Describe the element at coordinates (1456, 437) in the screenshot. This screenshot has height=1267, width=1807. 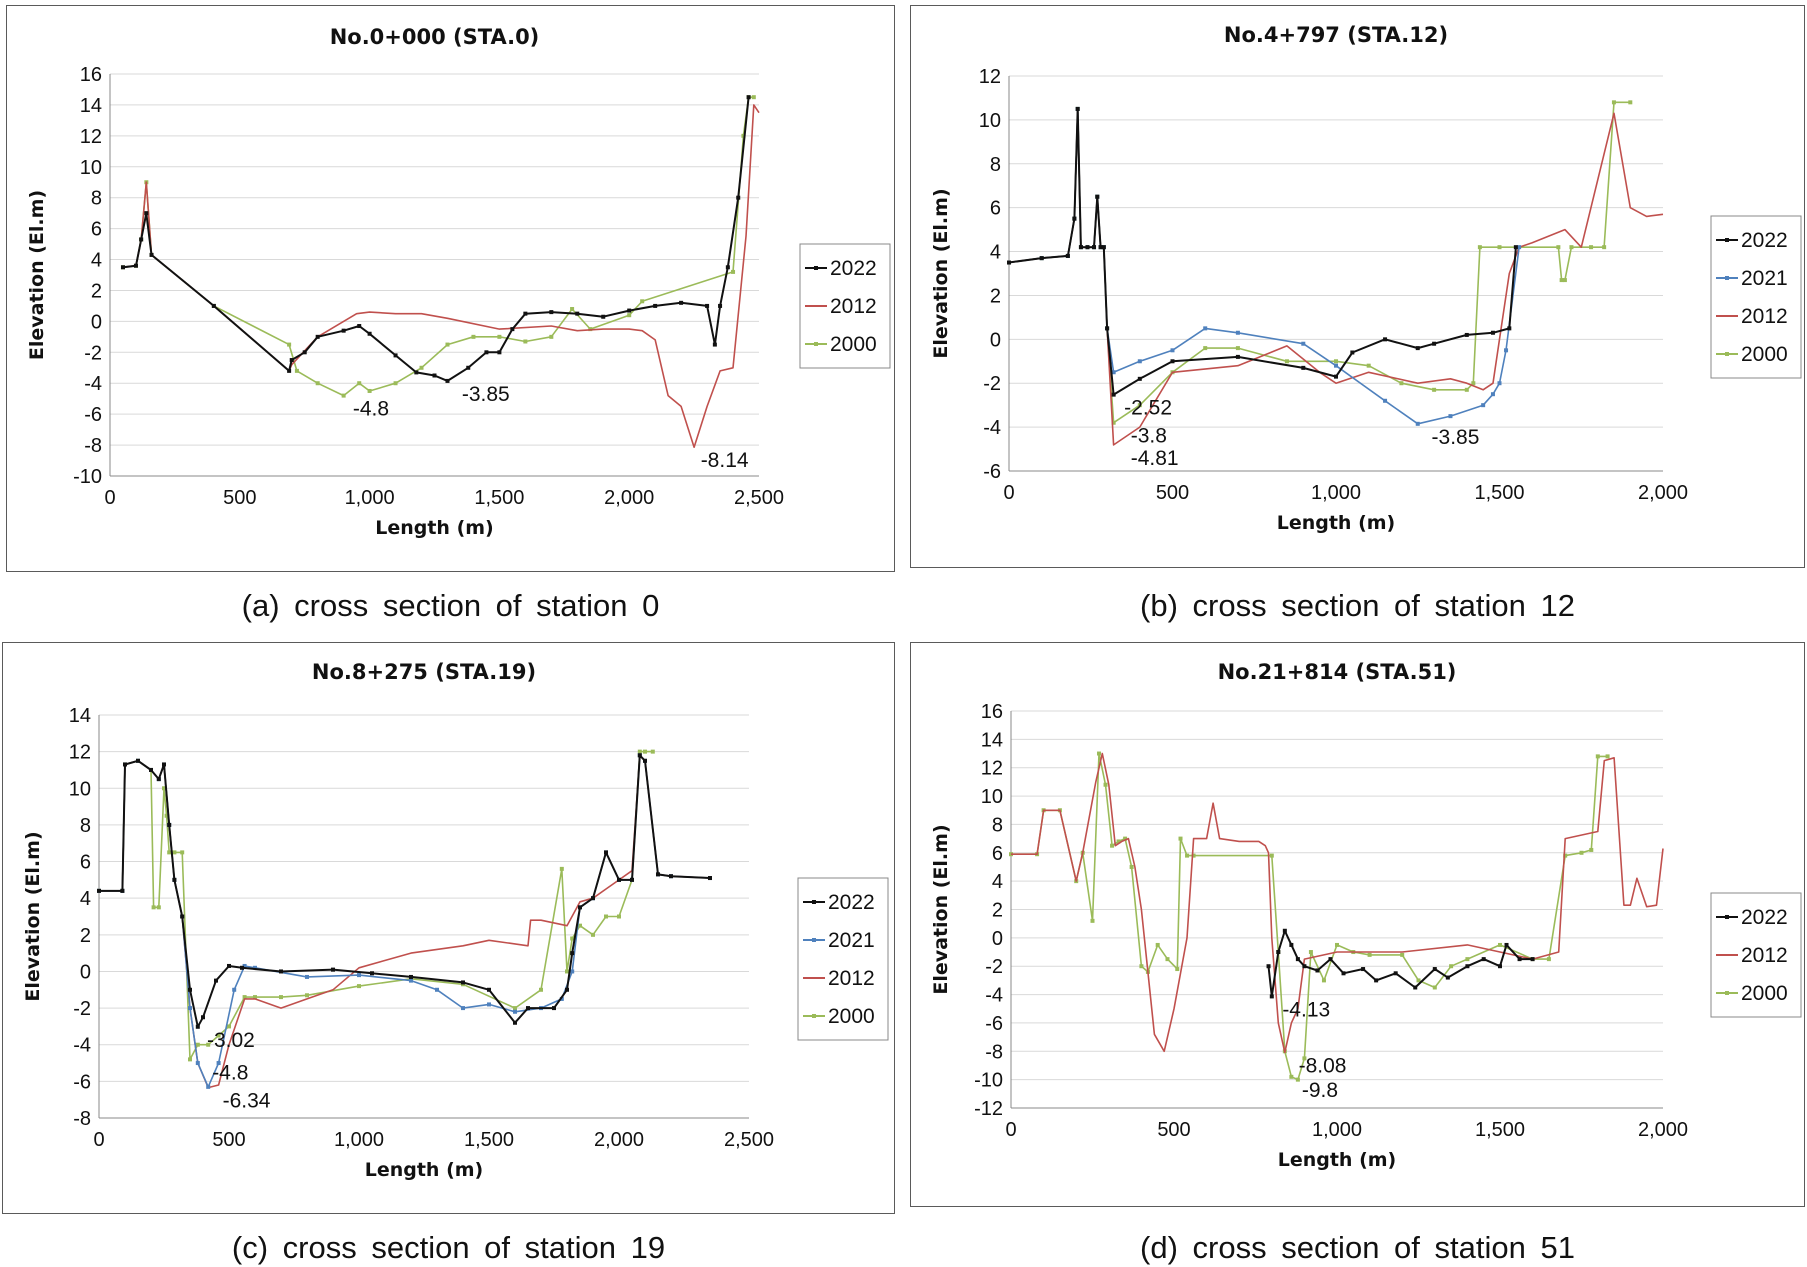
I see `data-label: -3.85` at that location.